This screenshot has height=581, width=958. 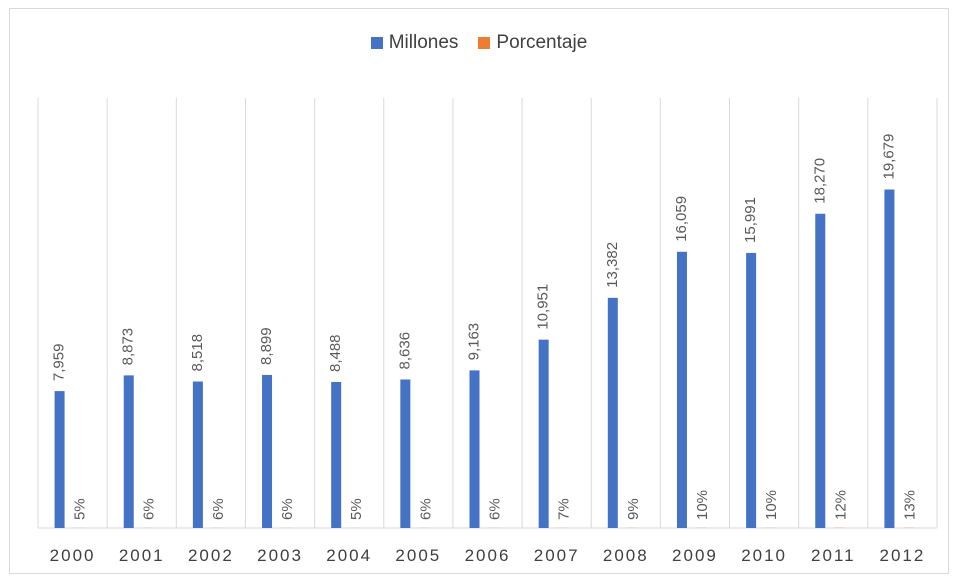 What do you see at coordinates (211, 555) in the screenshot?
I see `x-tick-label: 2002` at bounding box center [211, 555].